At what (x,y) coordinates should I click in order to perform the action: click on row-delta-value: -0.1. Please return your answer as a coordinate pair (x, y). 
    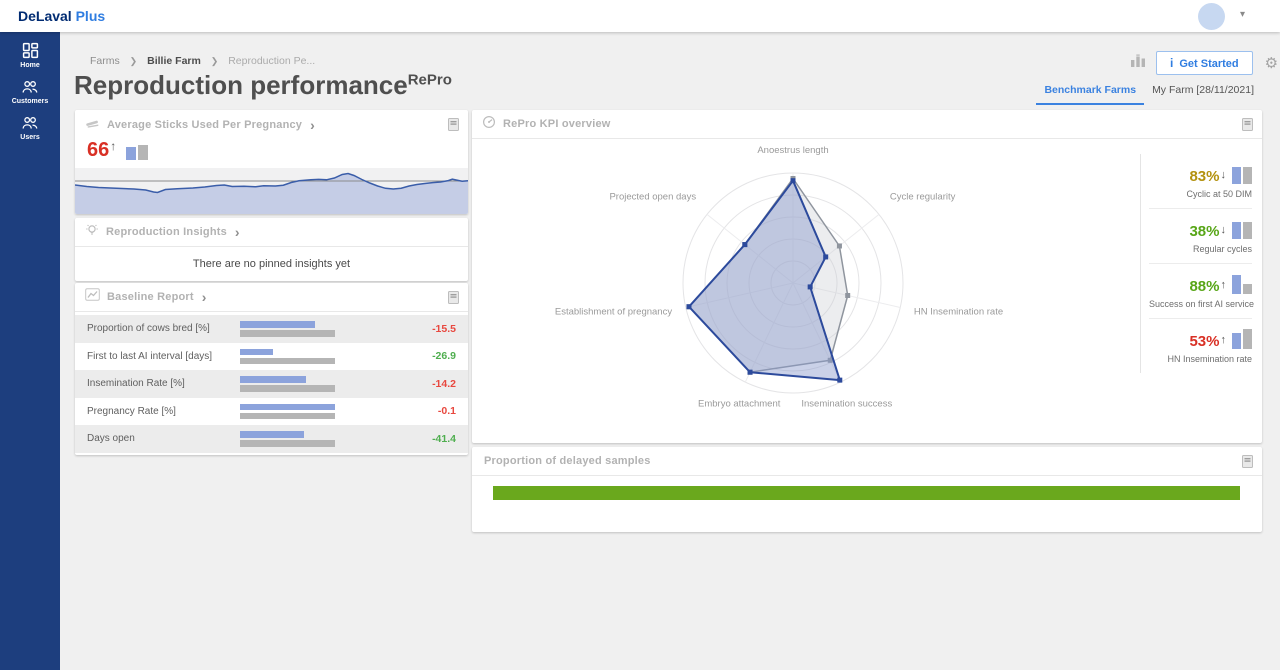
    Looking at the image, I should click on (446, 411).